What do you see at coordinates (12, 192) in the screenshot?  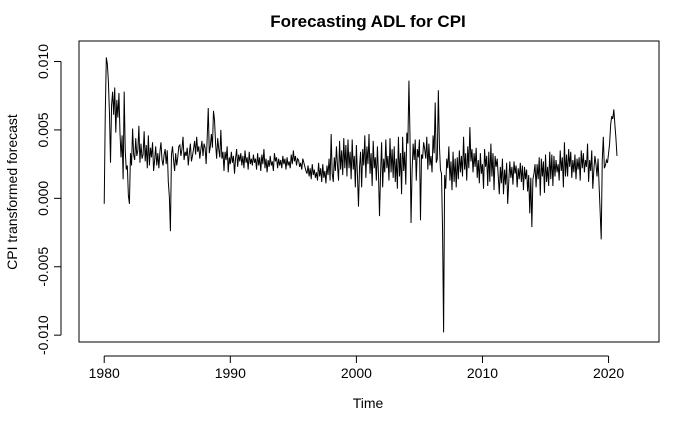 I see `y-axis-title: CPI transformed forecast` at bounding box center [12, 192].